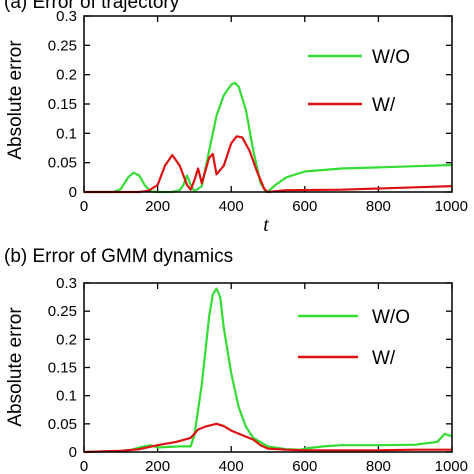 This screenshot has width=474, height=474. Describe the element at coordinates (15, 100) in the screenshot. I see `panel-a-y-axis-label: Absolute error` at that location.